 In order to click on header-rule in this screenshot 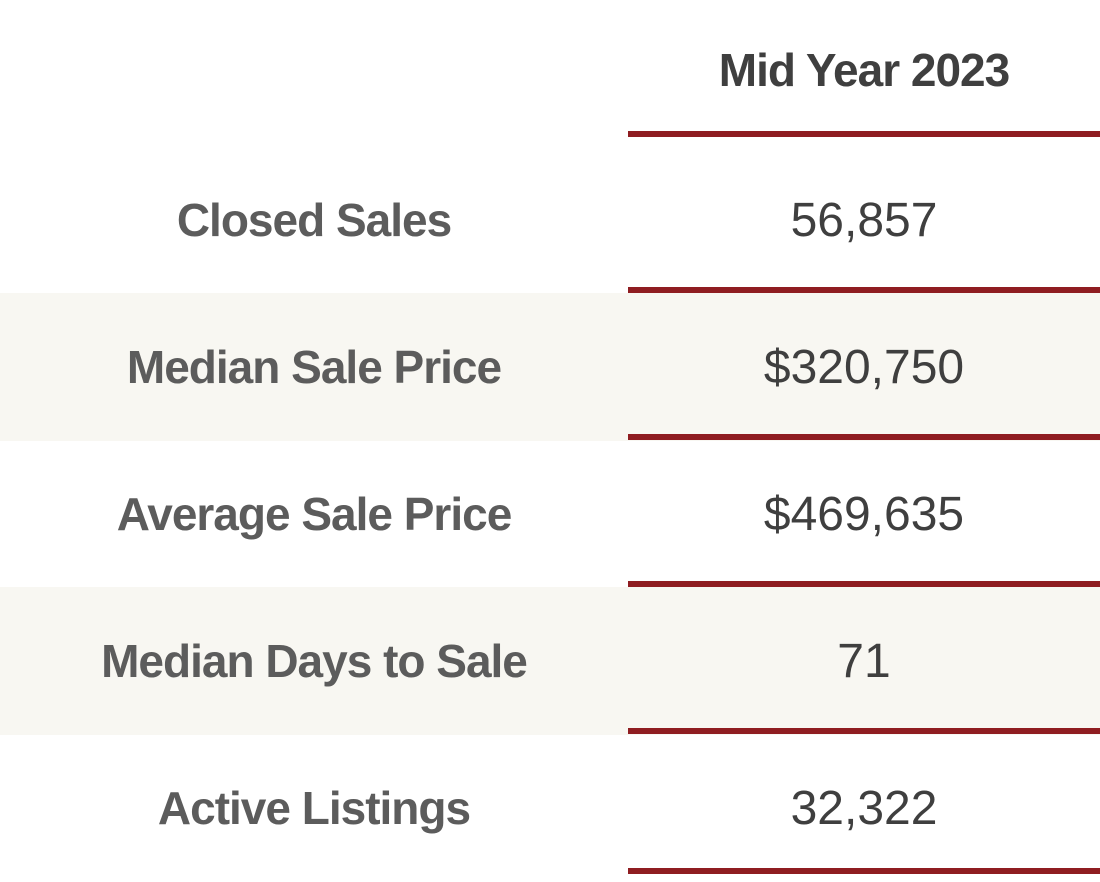, I will do `click(864, 134)`.